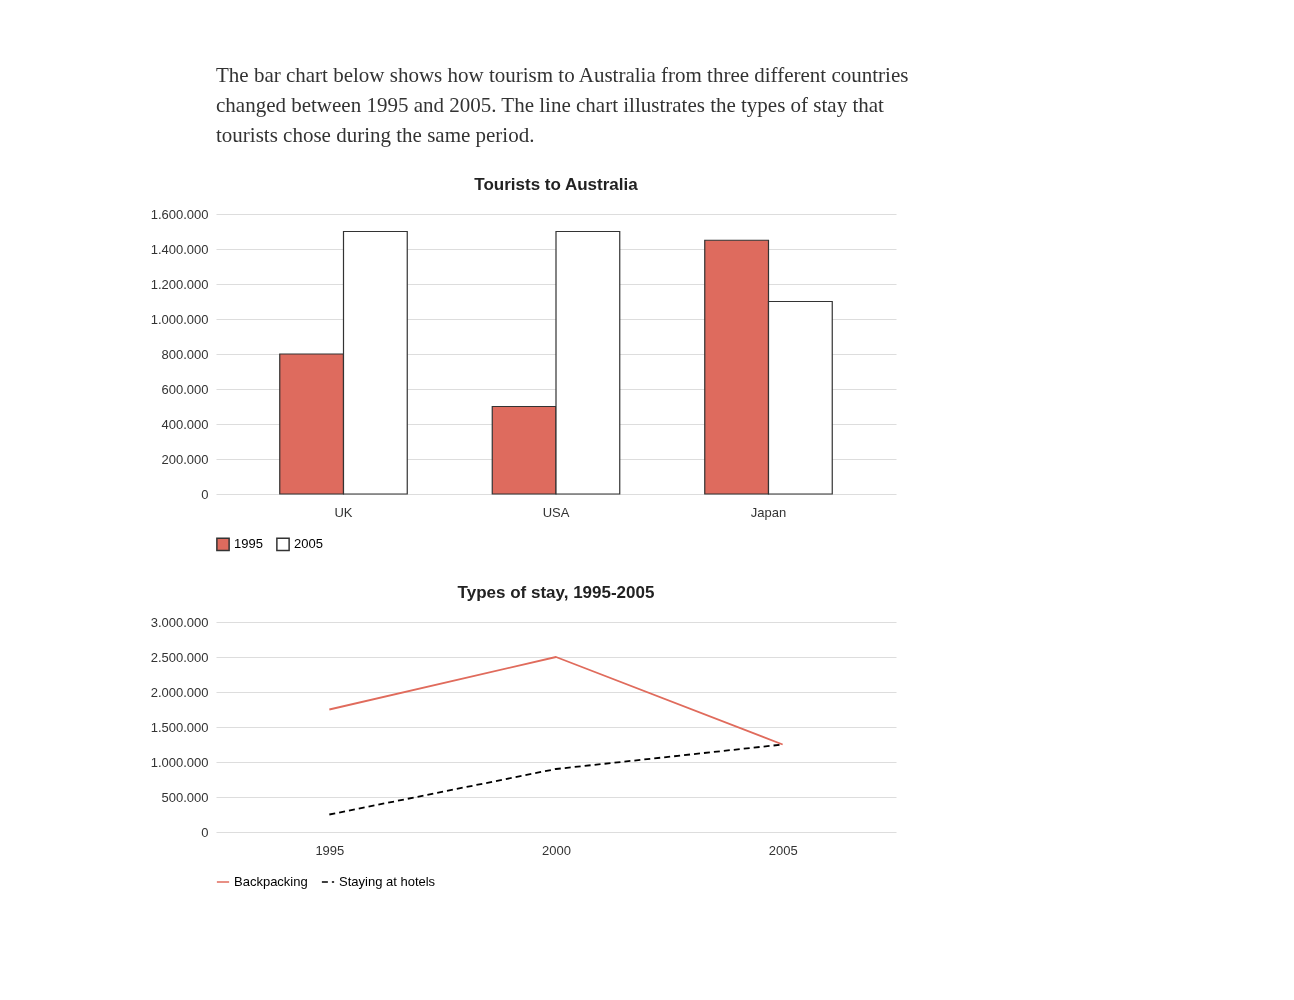 The width and height of the screenshot is (1294, 1000). Describe the element at coordinates (185, 389) in the screenshot. I see `y-tick-label: 600.000` at that location.